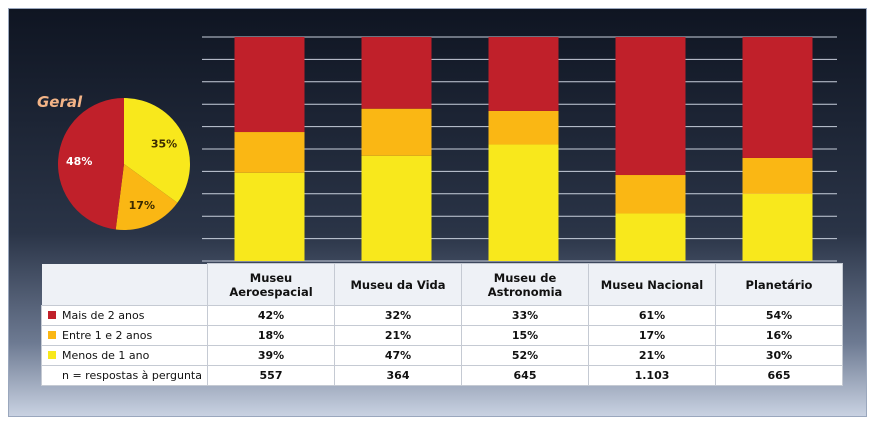 The image size is (875, 425). Describe the element at coordinates (271, 355) in the screenshot. I see `table-cell: 39%` at that location.